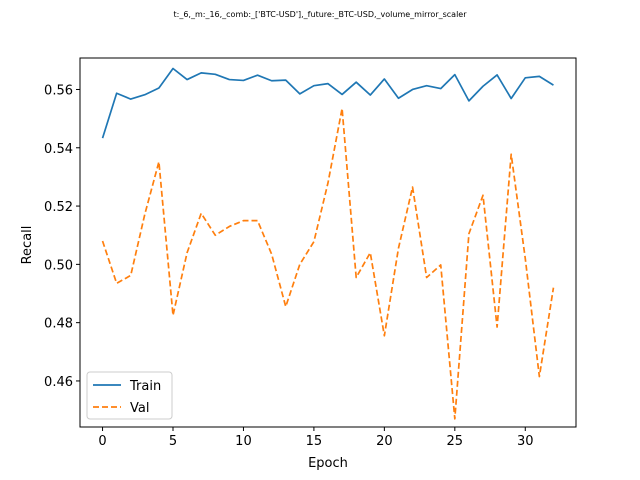 The width and height of the screenshot is (640, 480). Describe the element at coordinates (145, 386) in the screenshot. I see `legend-label-train: Train` at that location.